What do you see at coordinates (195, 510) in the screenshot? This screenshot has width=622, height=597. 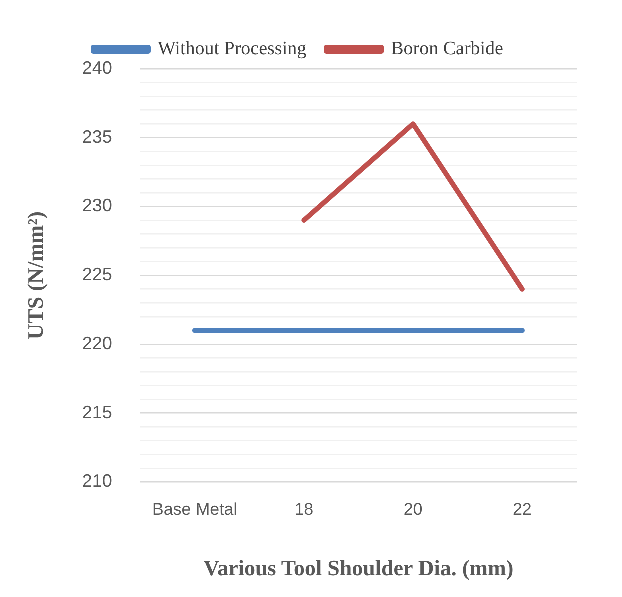 I see `x-tick-label: Base Metal` at bounding box center [195, 510].